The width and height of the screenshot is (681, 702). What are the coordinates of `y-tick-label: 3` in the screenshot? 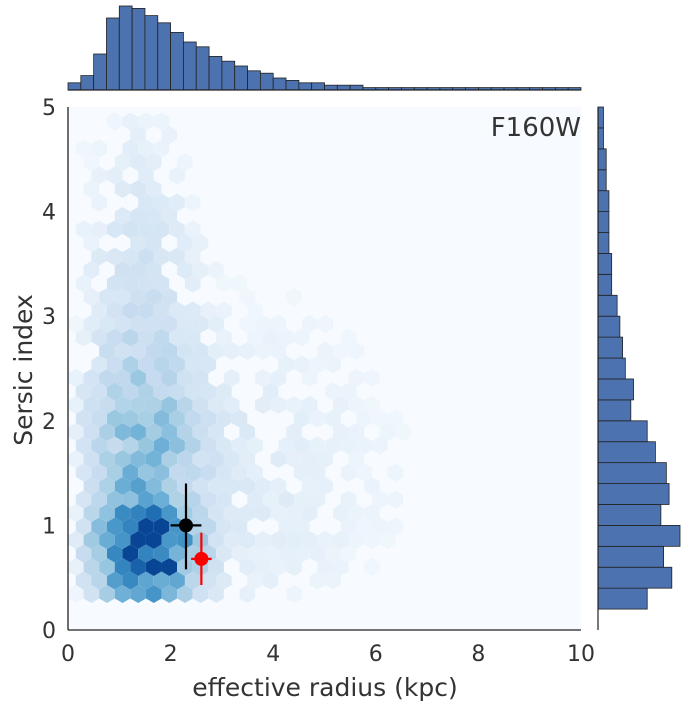 It's located at (49, 317).